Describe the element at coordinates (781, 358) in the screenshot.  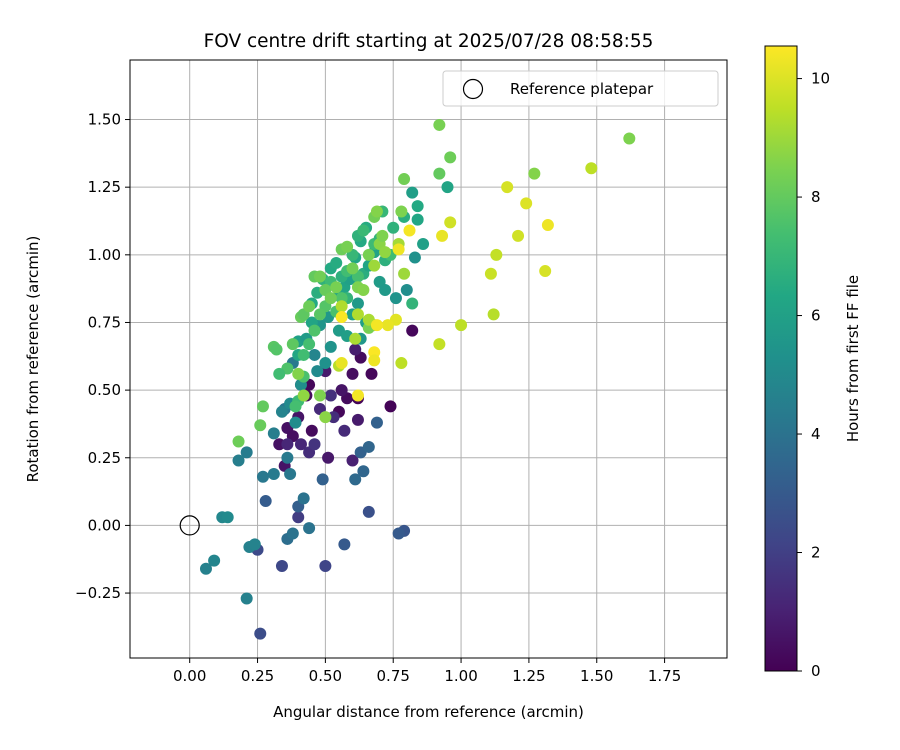
I see `colorbar-gradient` at that location.